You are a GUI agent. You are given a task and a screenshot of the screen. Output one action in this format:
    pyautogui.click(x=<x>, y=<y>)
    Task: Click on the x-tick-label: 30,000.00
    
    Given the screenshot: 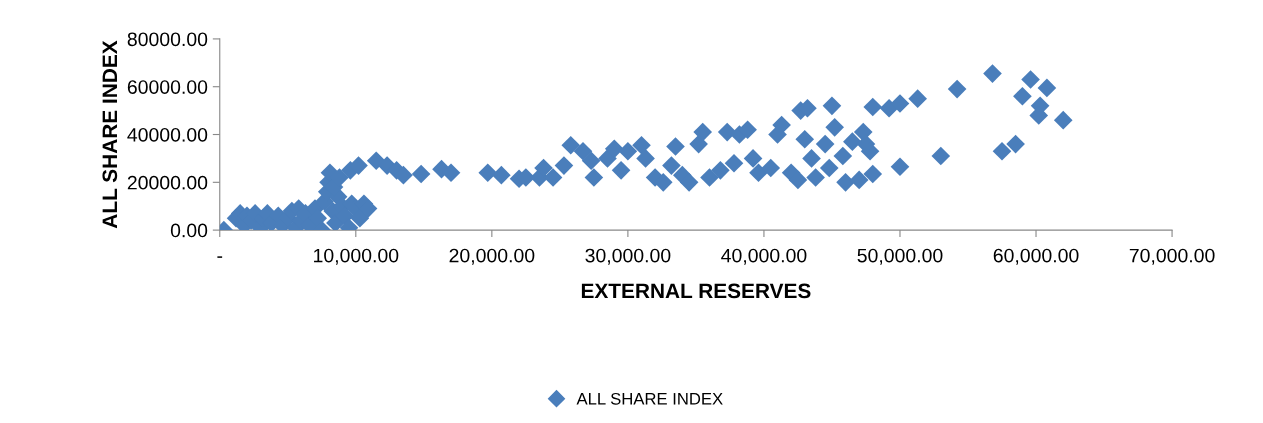 What is the action you would take?
    pyautogui.click(x=628, y=256)
    